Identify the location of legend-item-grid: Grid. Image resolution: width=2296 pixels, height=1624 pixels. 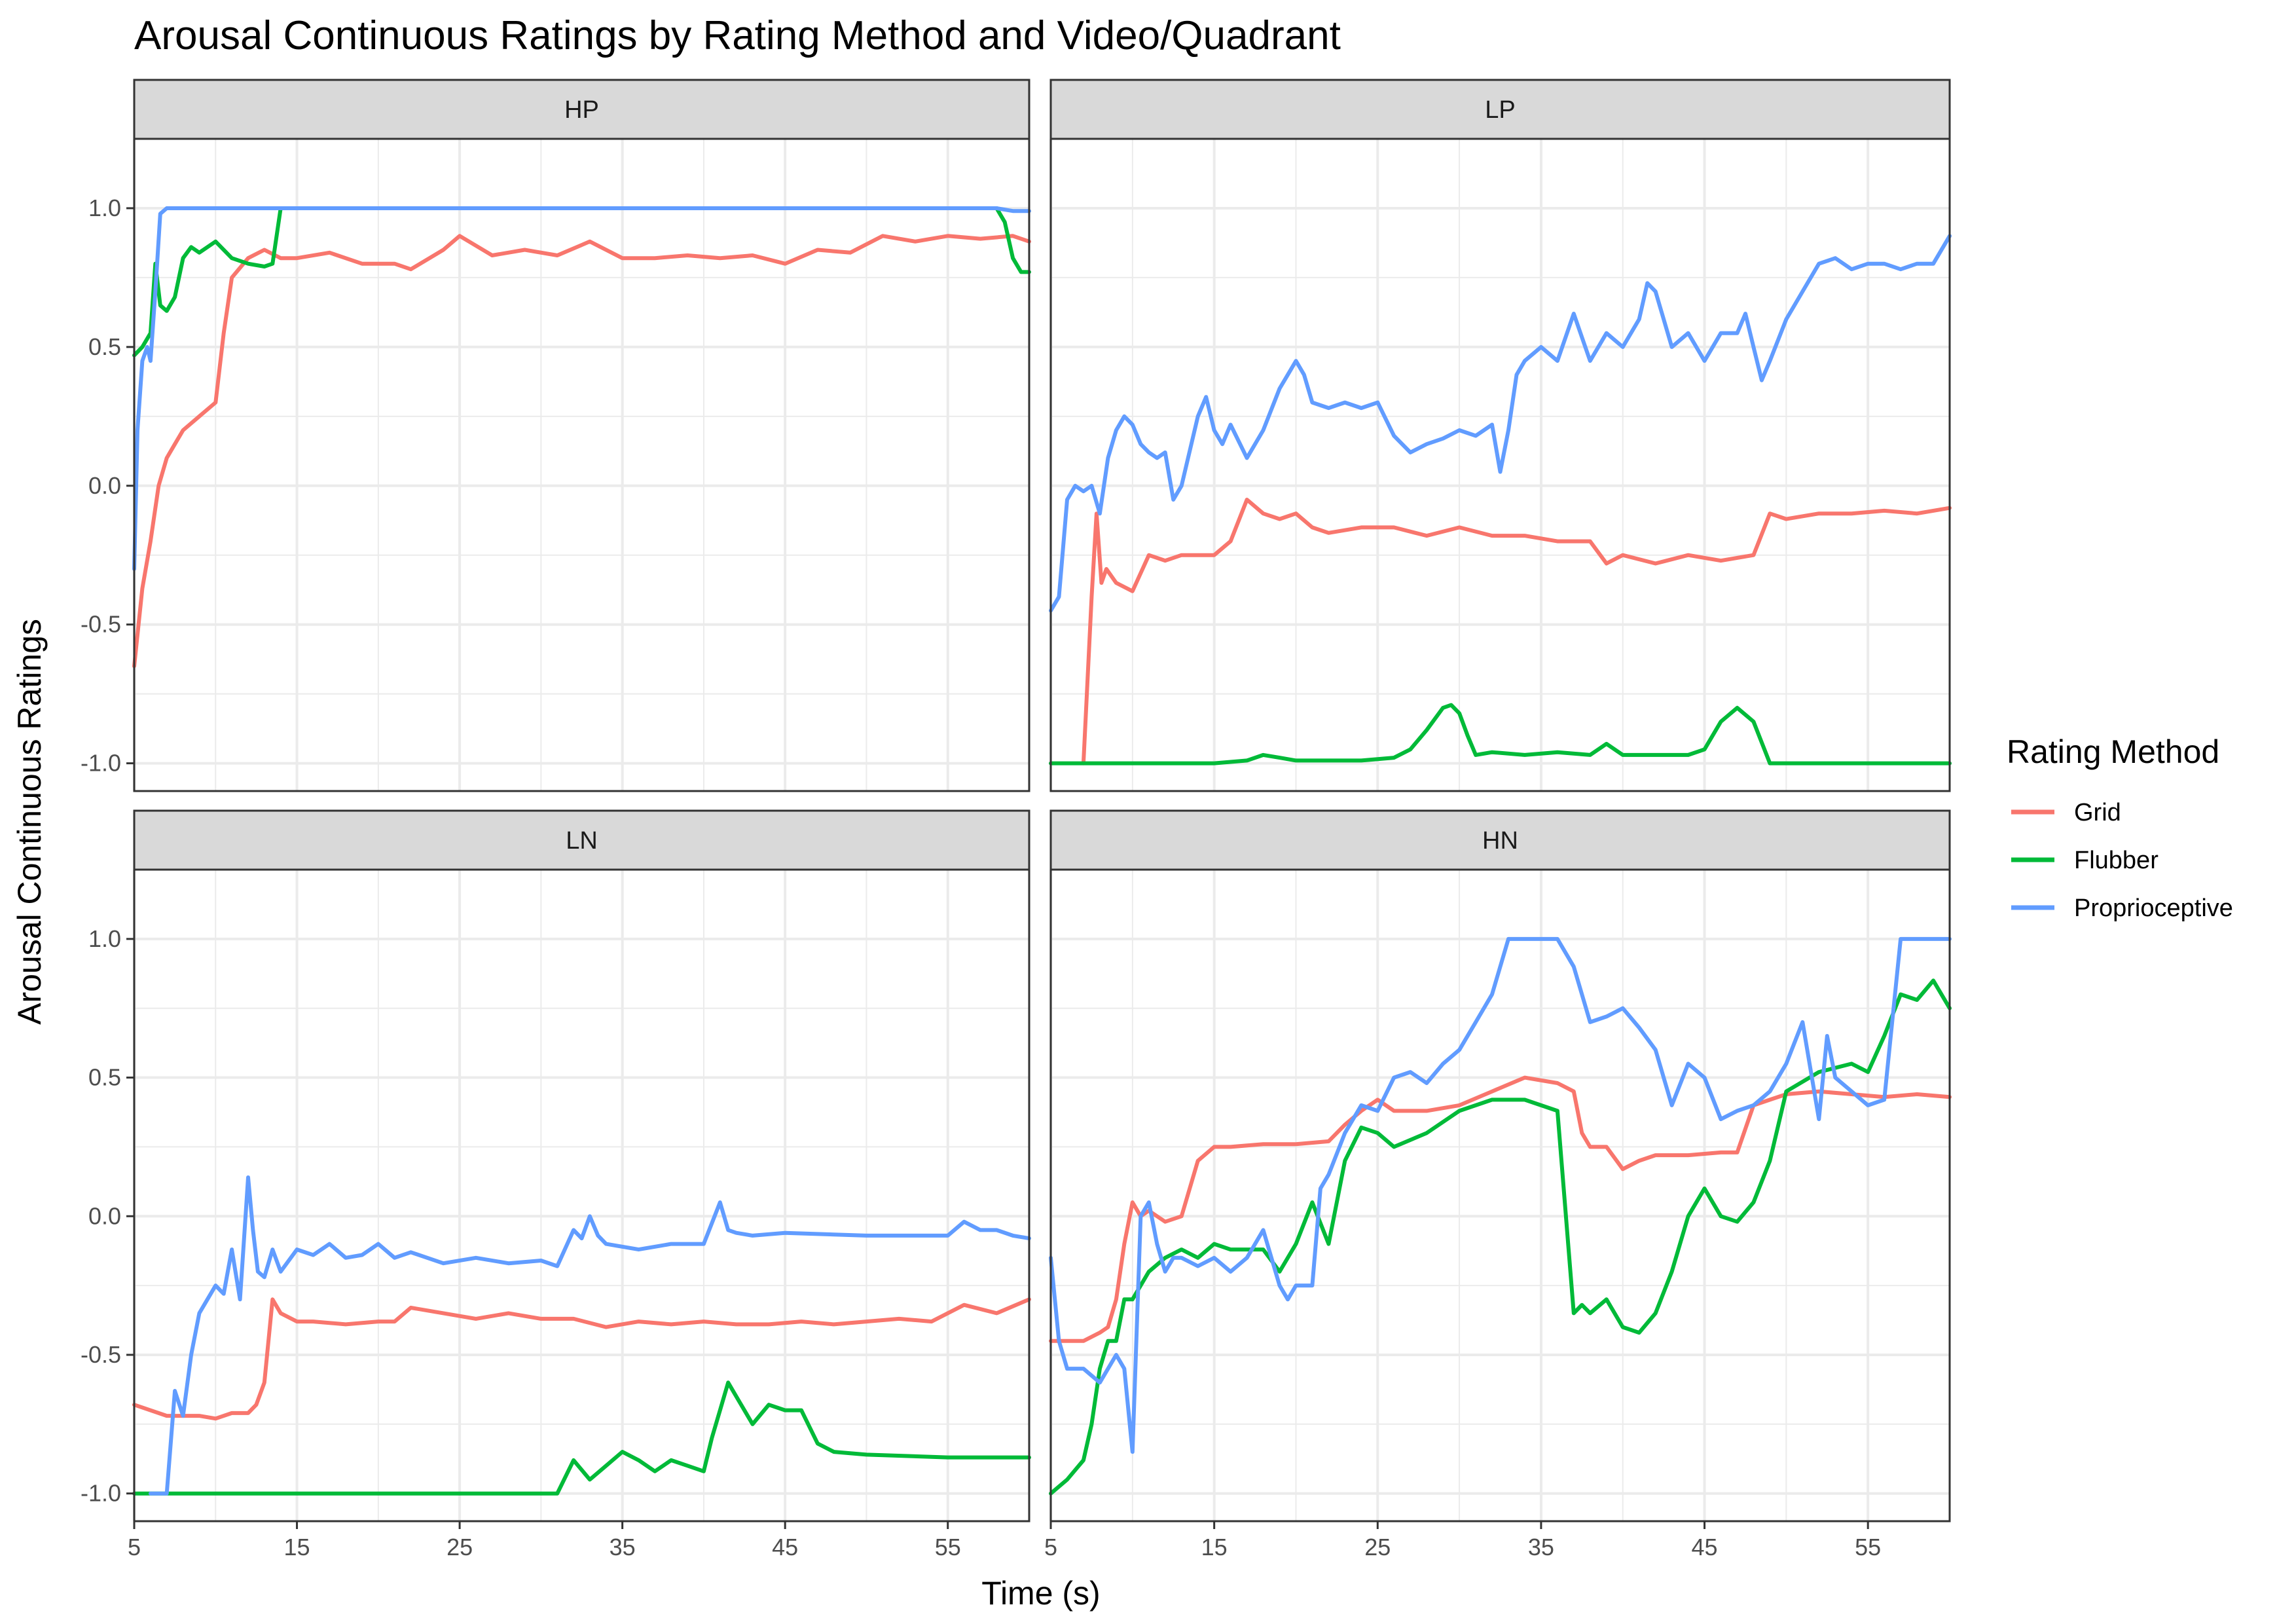
(2066, 812).